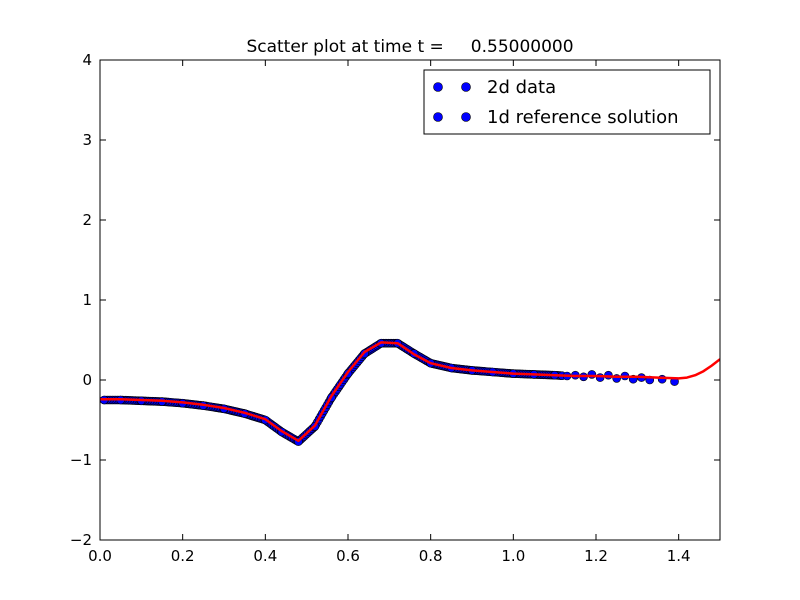  Describe the element at coordinates (87, 140) in the screenshot. I see `y-tick-label: 3` at that location.